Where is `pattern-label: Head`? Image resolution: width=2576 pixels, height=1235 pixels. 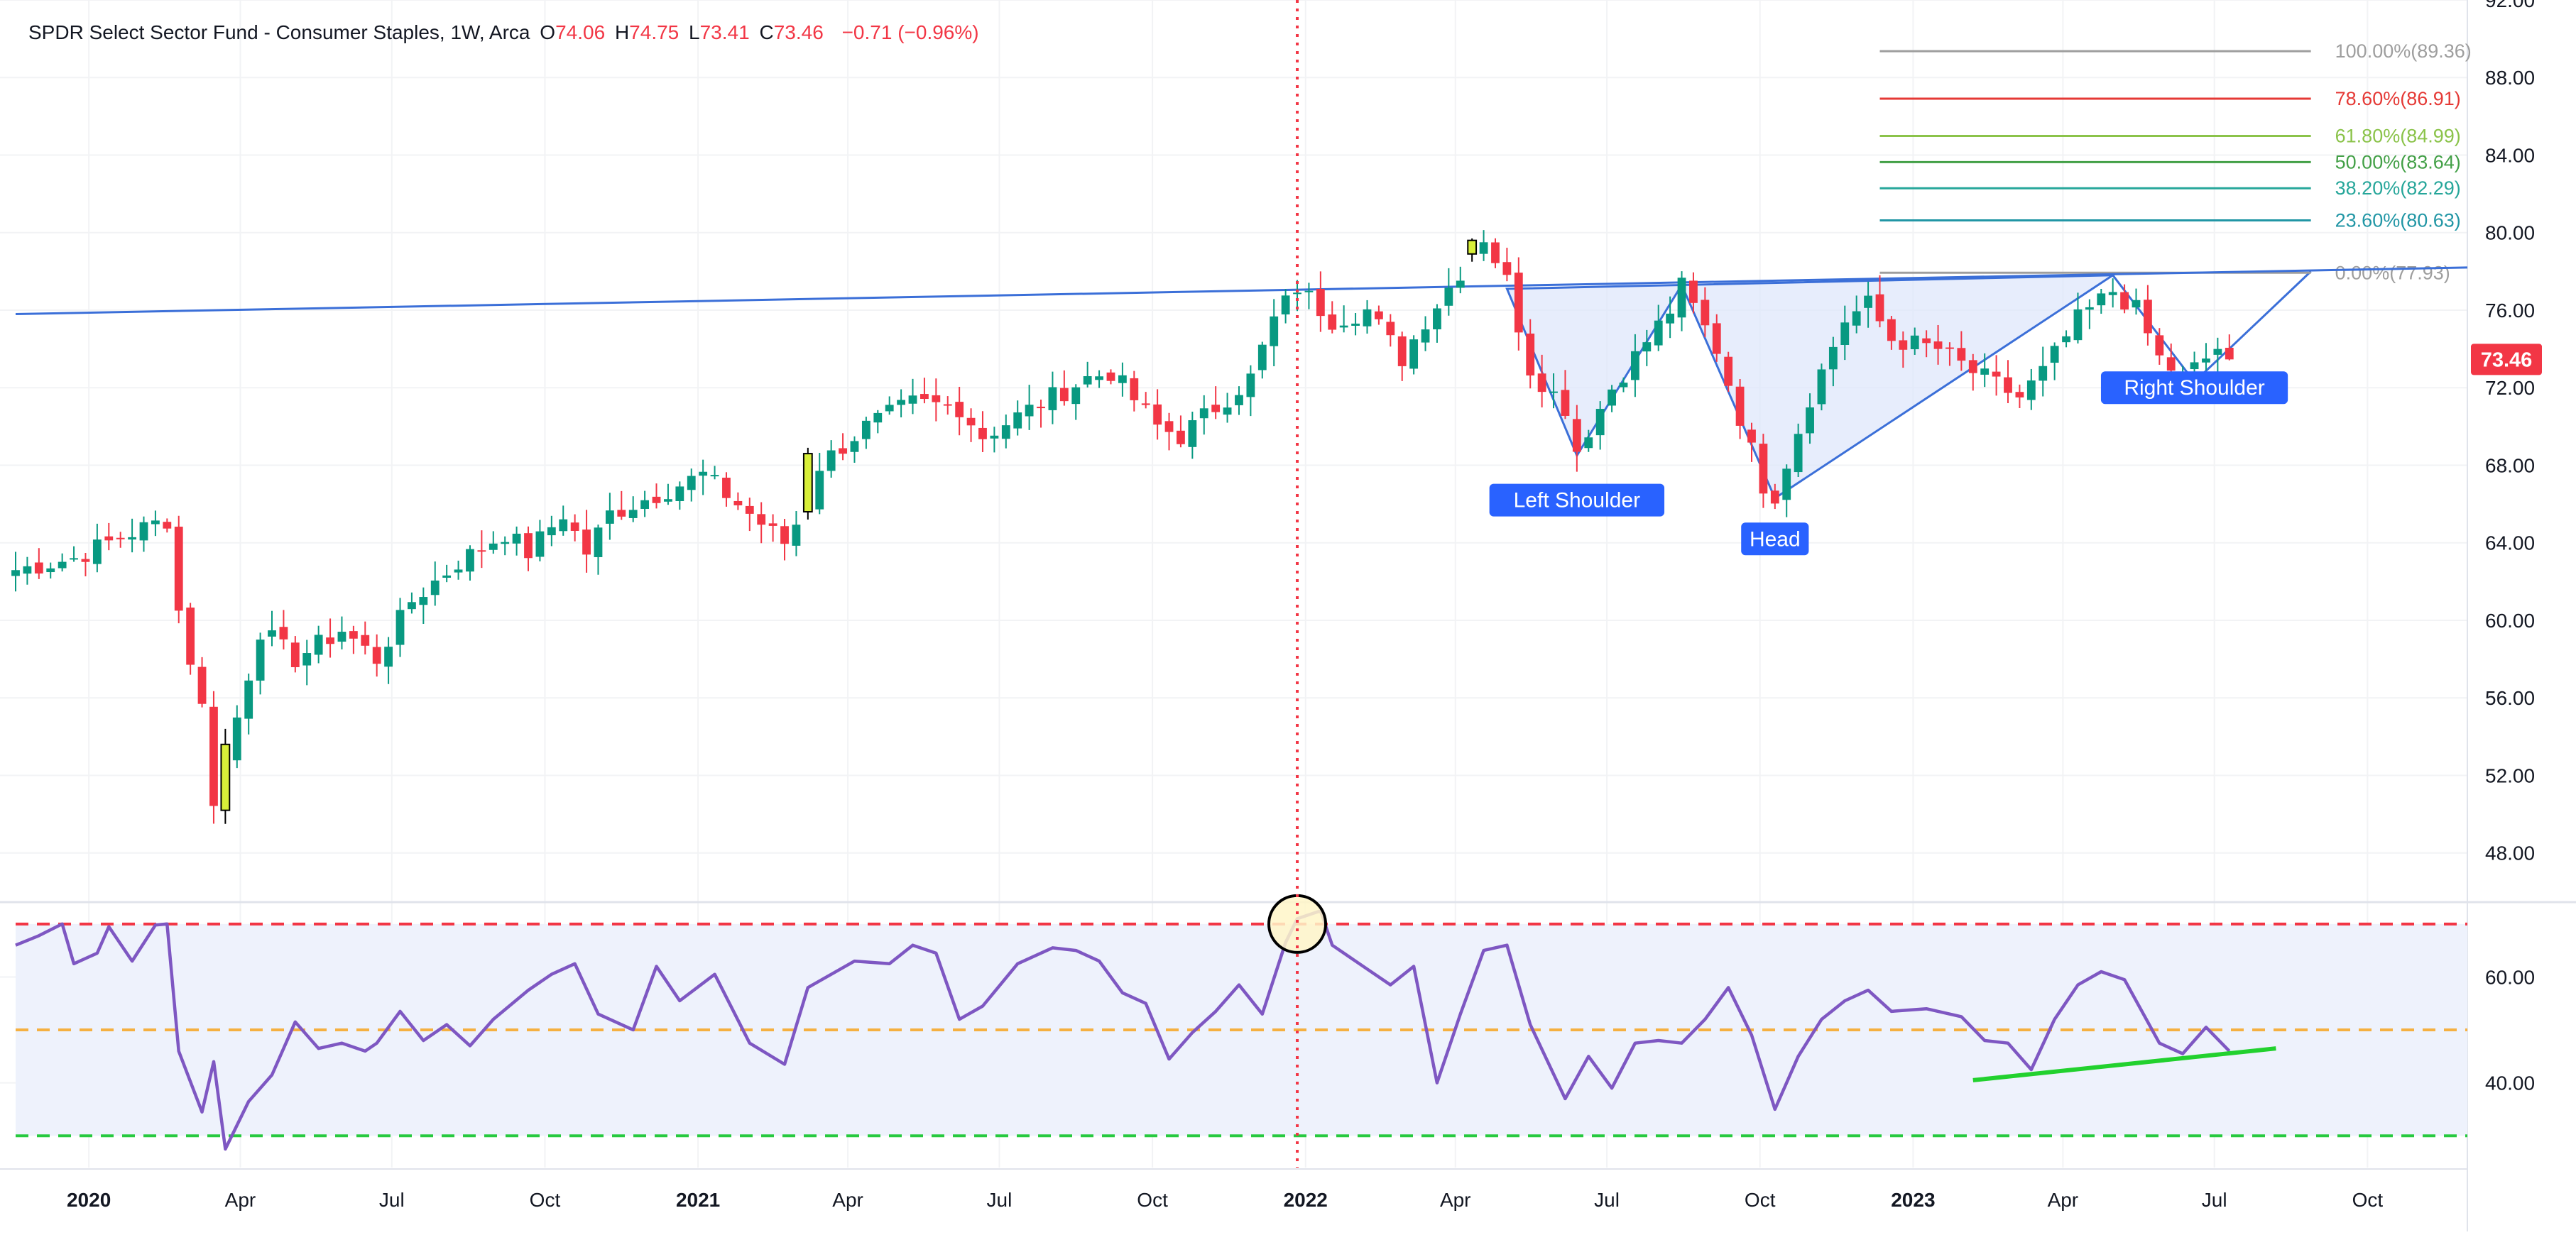
pattern-label: Head is located at coordinates (1775, 539).